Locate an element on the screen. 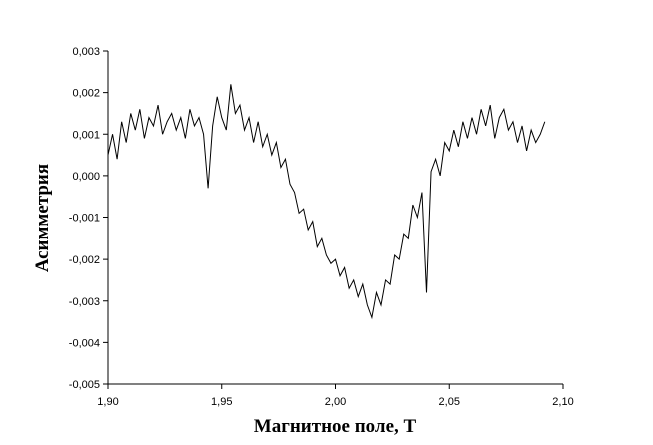 This screenshot has height=445, width=653. y-tick-label: -0,004 is located at coordinates (84, 343).